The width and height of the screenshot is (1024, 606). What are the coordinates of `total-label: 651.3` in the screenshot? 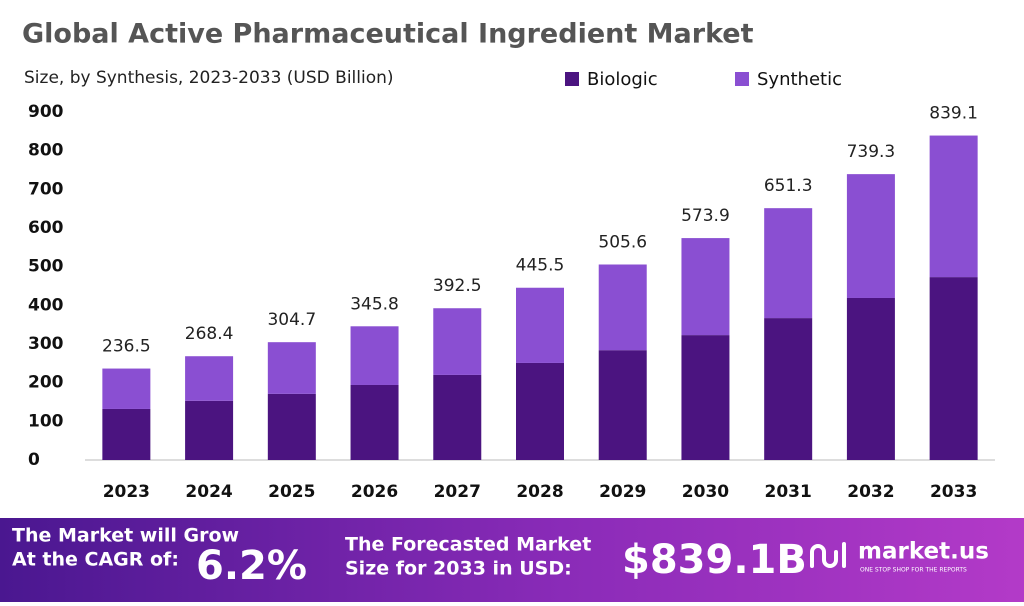 It's located at (788, 186).